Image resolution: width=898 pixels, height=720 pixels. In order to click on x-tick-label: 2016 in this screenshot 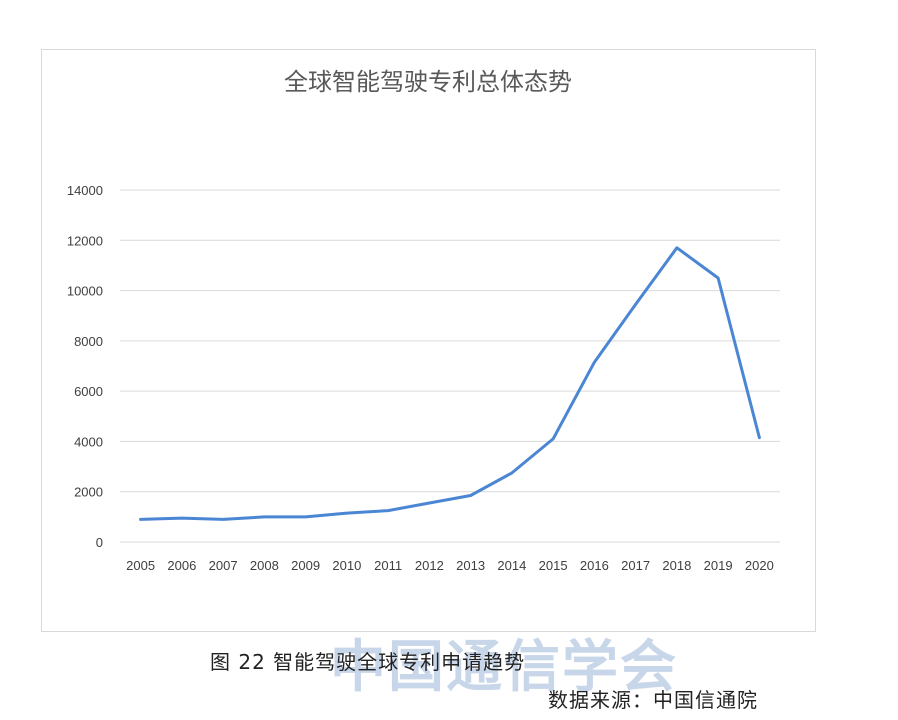, I will do `click(594, 565)`.